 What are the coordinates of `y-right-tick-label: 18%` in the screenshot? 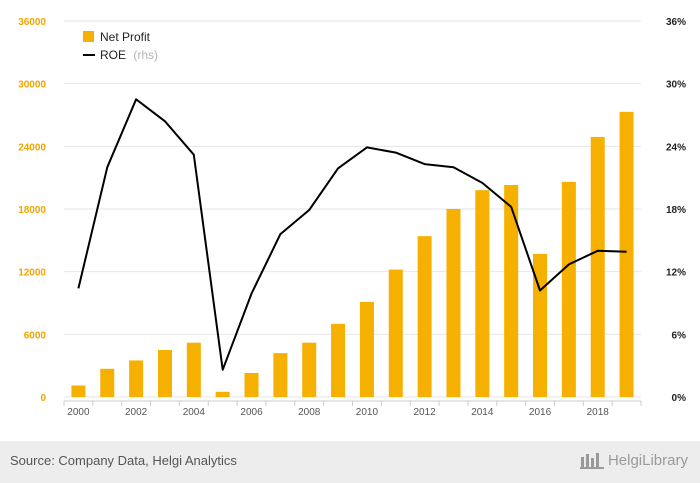 It's located at (676, 210).